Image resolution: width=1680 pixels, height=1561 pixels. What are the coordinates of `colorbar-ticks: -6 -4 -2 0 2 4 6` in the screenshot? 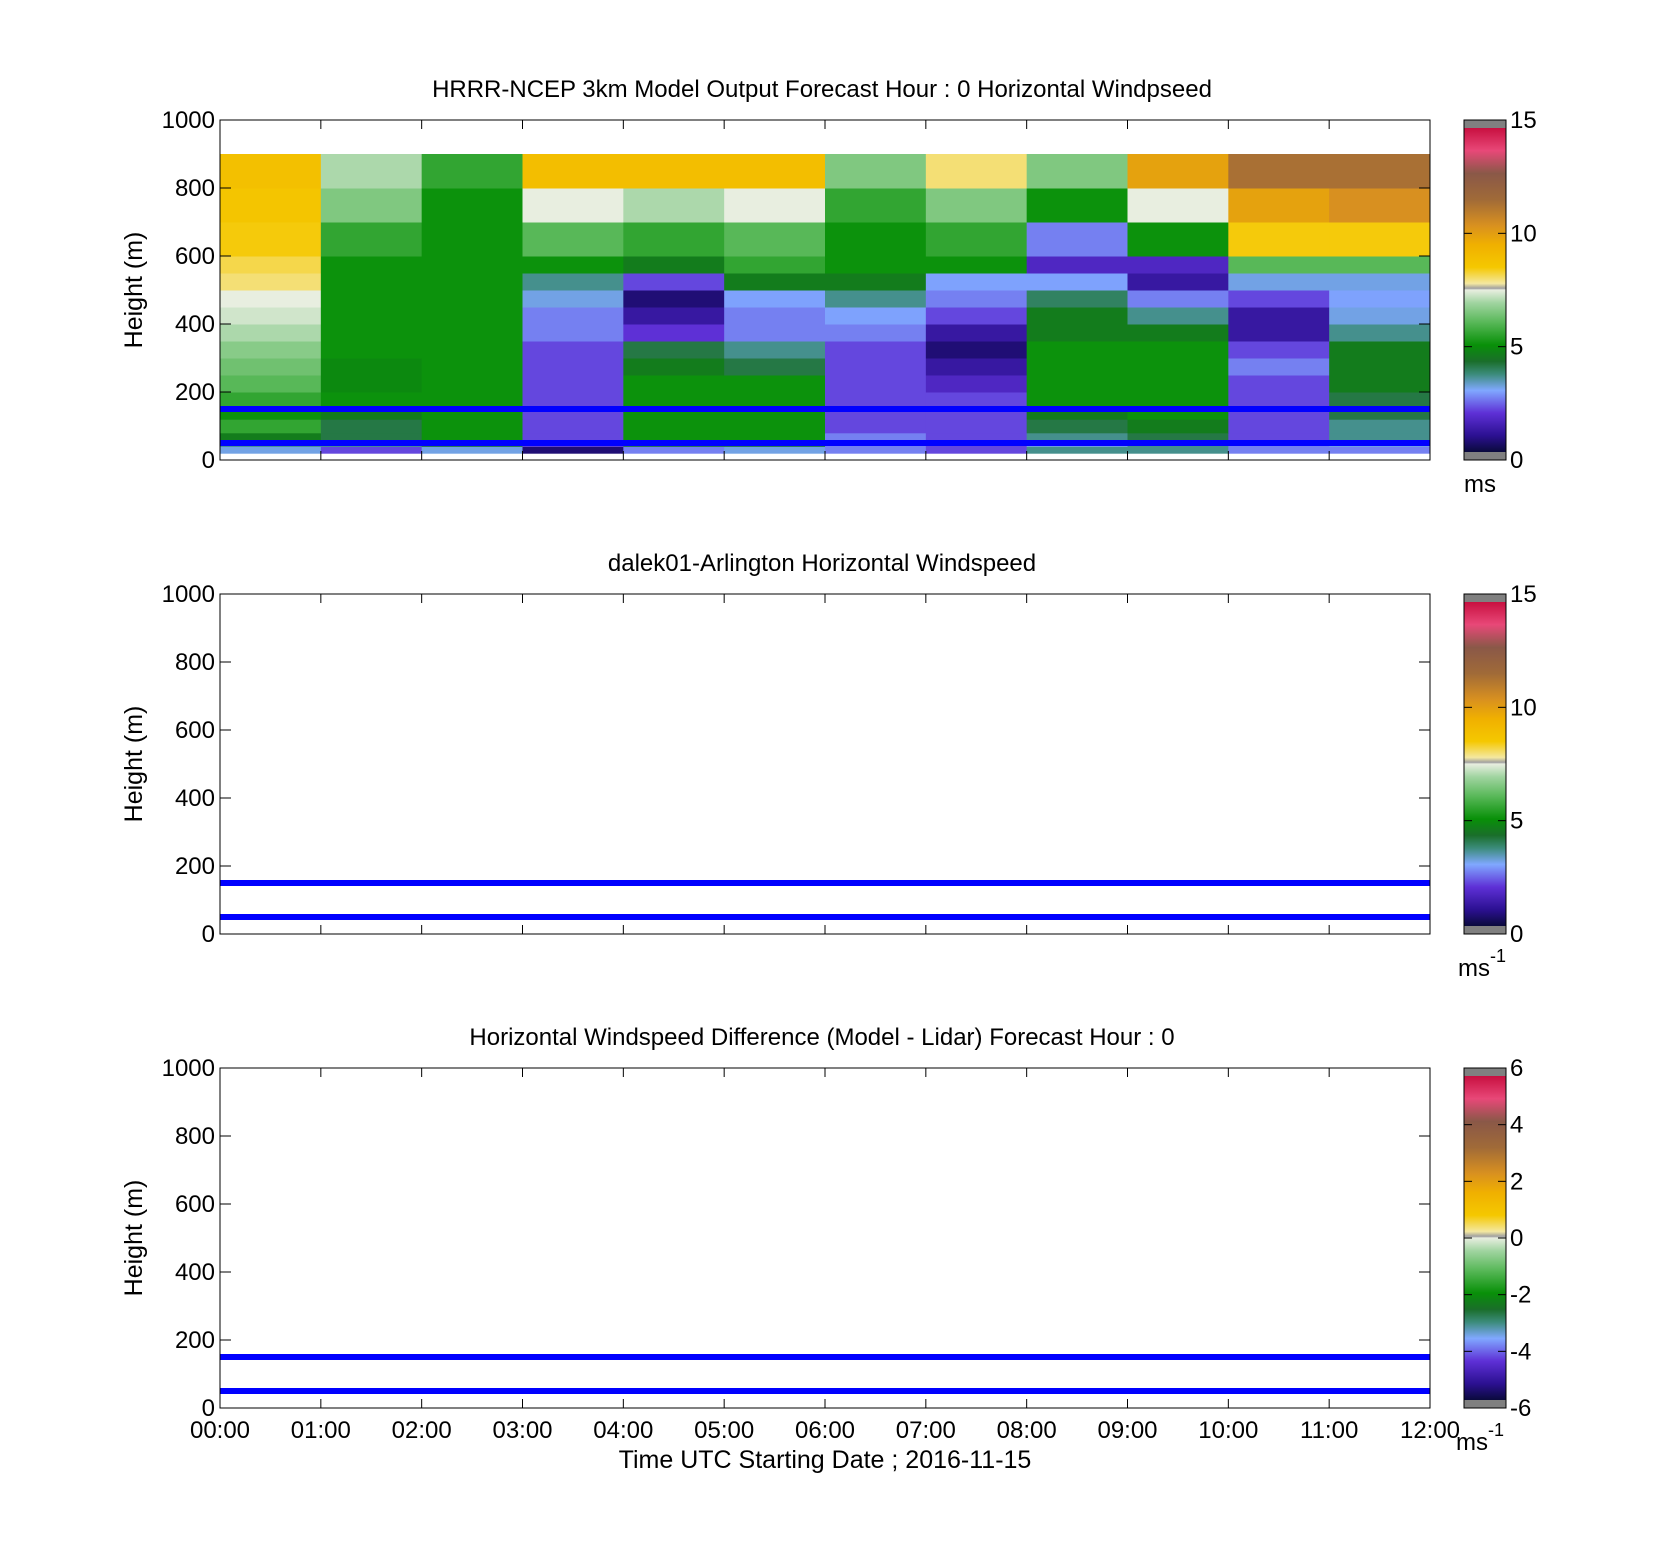 It's located at (1497, 1238).